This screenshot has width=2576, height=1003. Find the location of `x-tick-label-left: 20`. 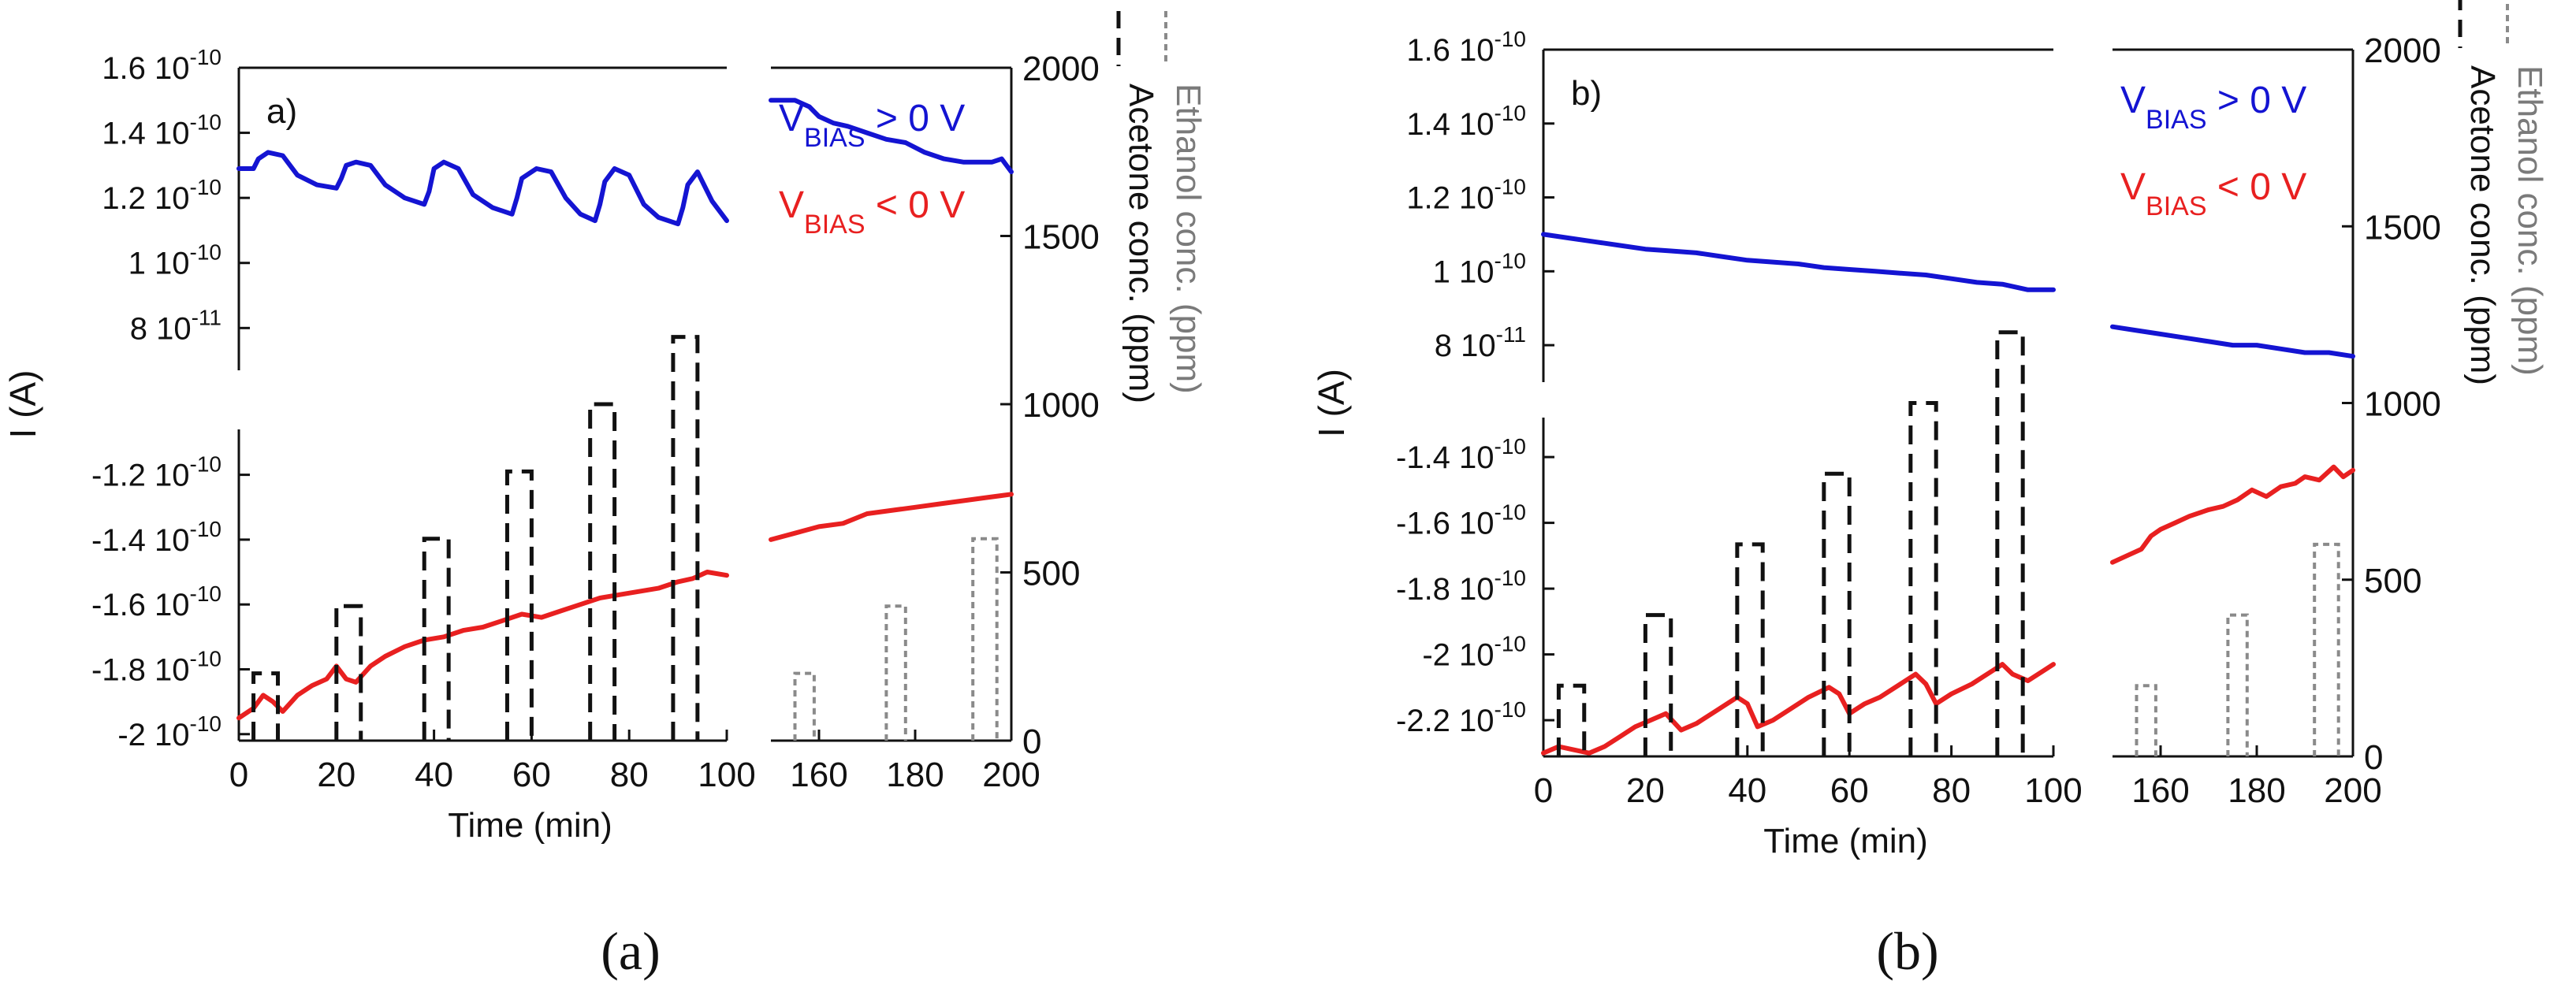

x-tick-label-left: 20 is located at coordinates (1645, 790).